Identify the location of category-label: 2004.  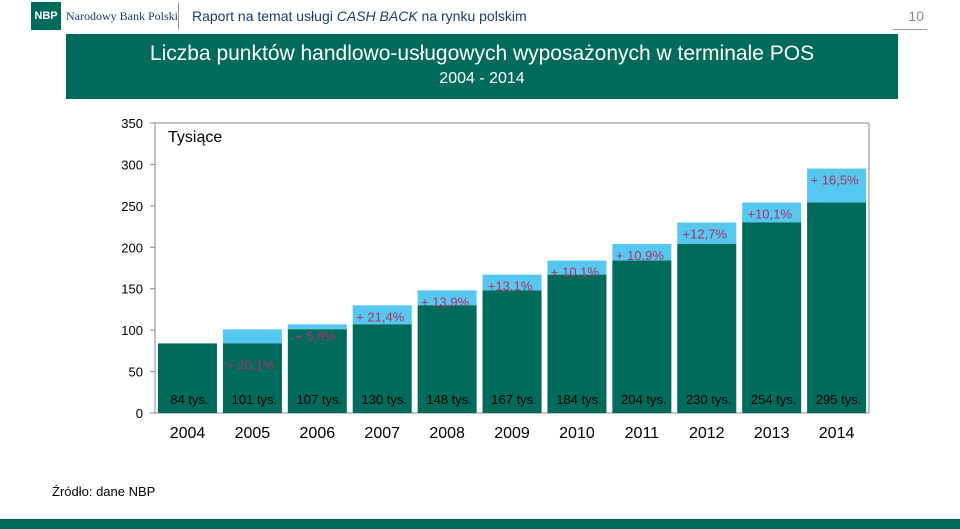
(188, 433).